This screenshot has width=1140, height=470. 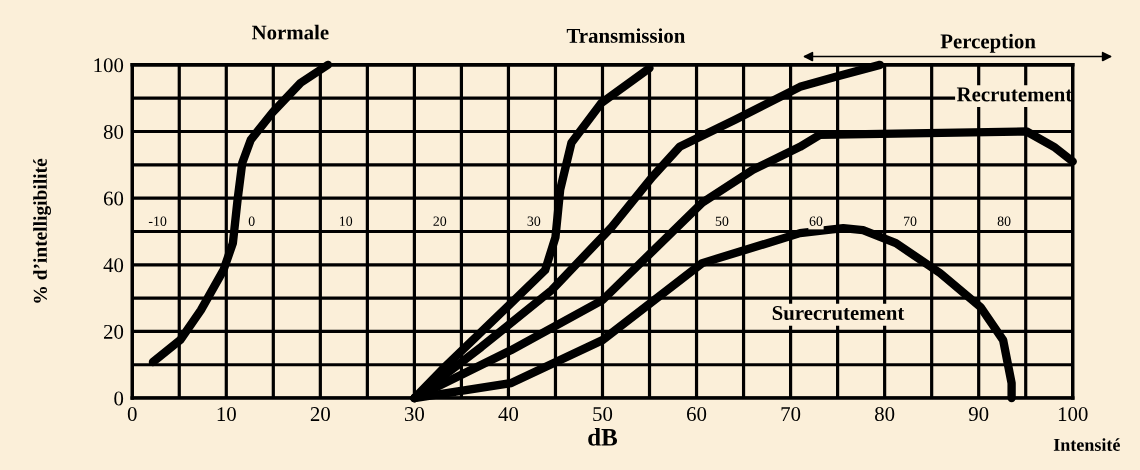 I want to click on y-tick-label: 20, so click(x=113, y=331).